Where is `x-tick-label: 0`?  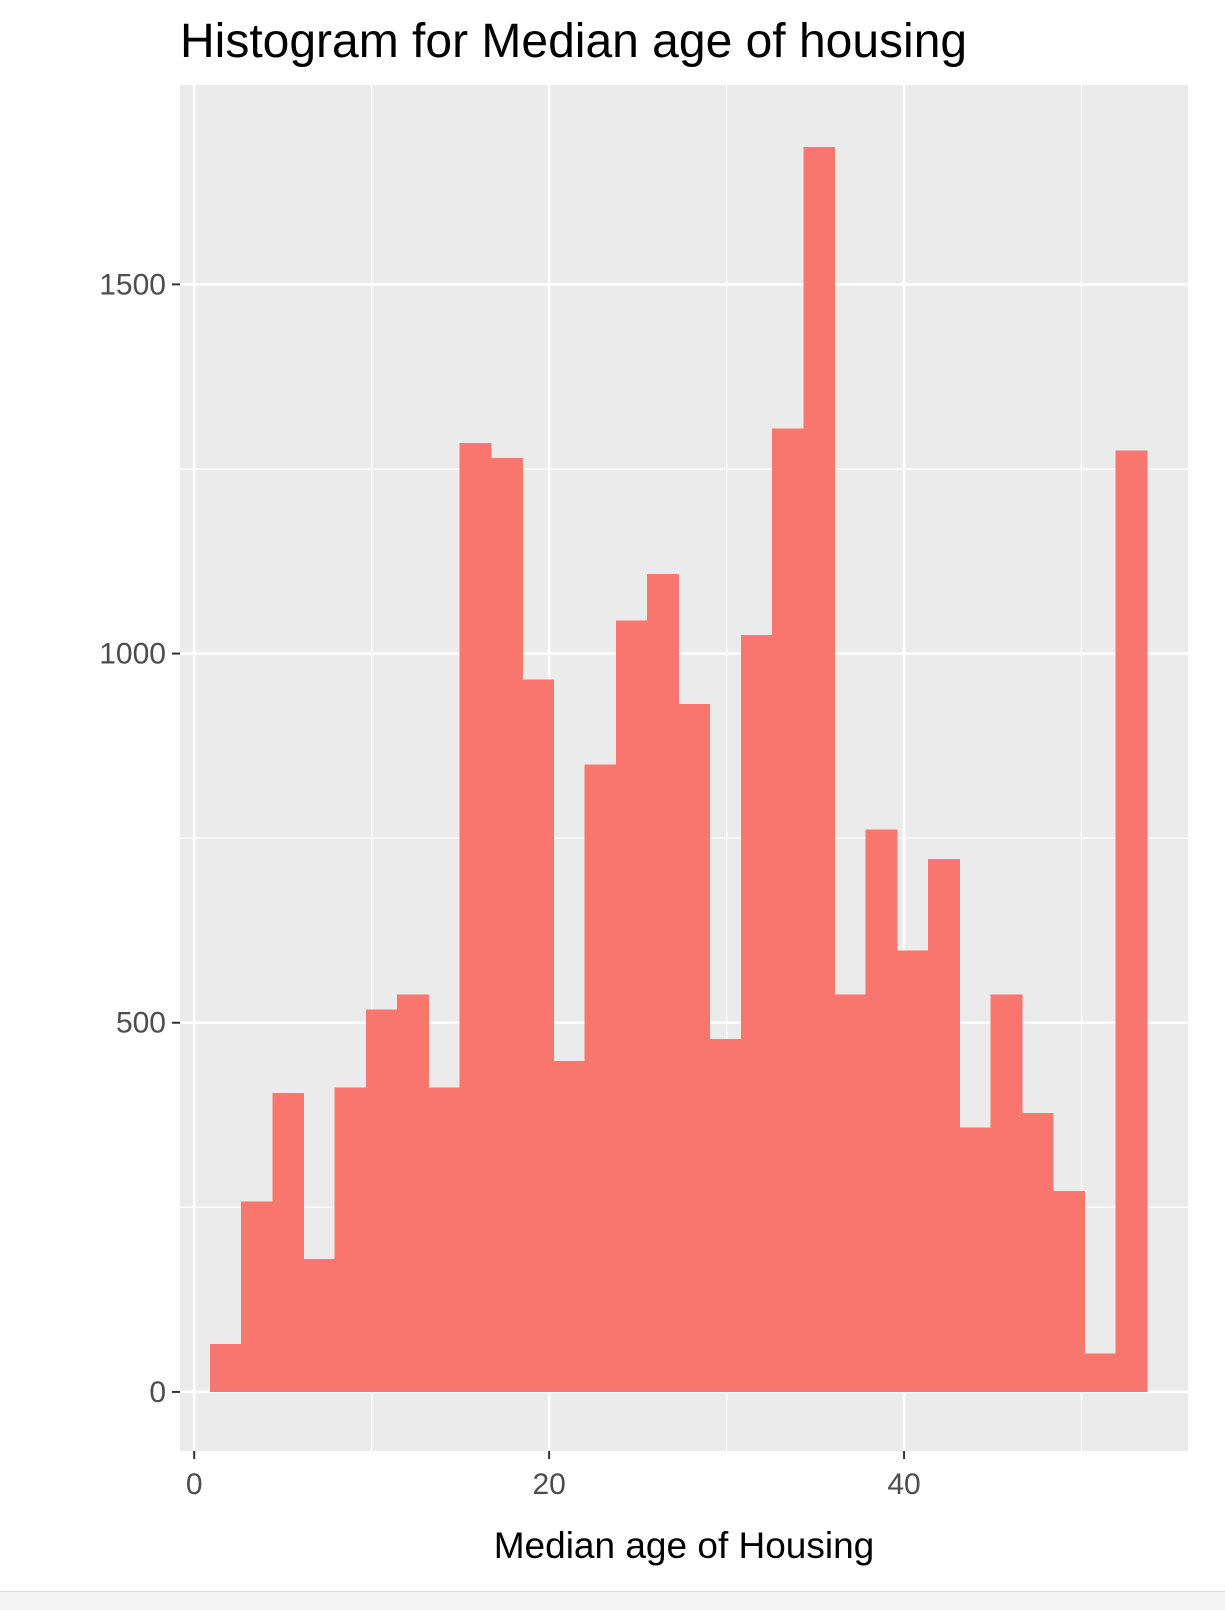
x-tick-label: 0 is located at coordinates (194, 1484).